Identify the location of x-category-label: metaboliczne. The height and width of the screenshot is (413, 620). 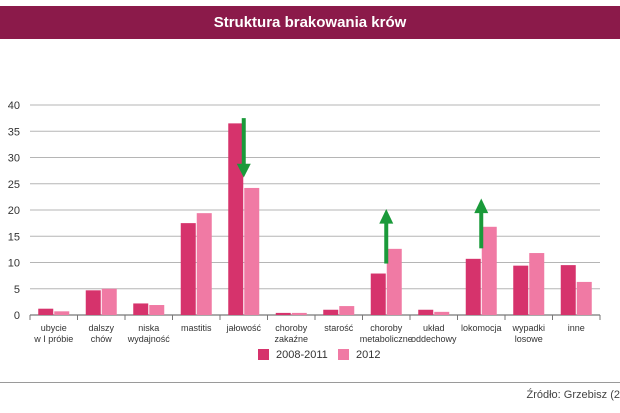
(386, 339).